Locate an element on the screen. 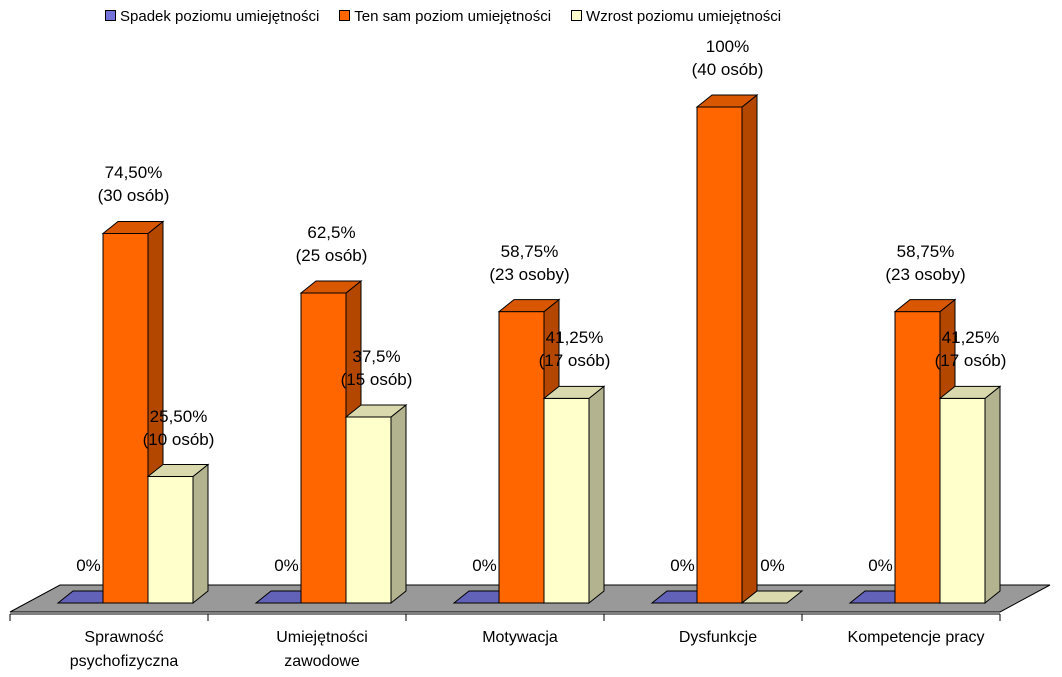 Image resolution: width=1062 pixels, height=677 pixels. legend-item: Spadek poziomu umiejętności is located at coordinates (212, 16).